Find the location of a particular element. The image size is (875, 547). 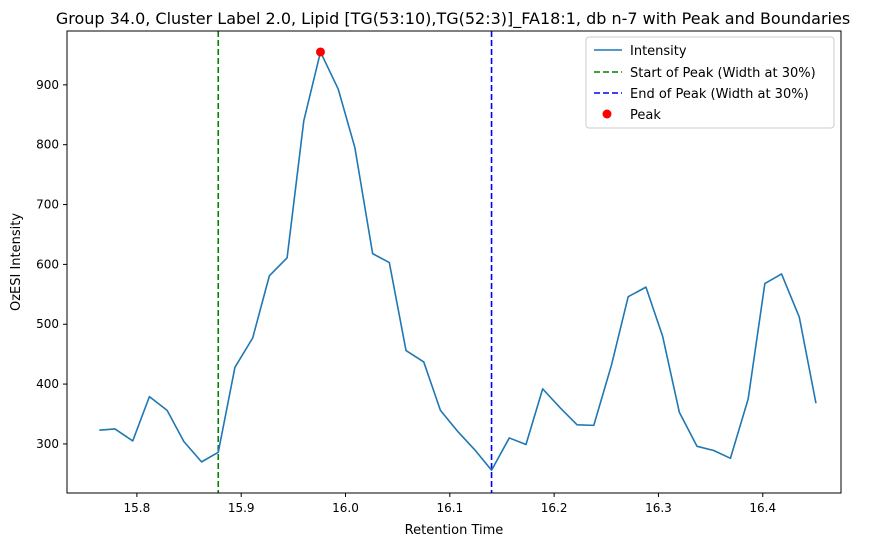

x-axis-label: Retention Time is located at coordinates (454, 530).